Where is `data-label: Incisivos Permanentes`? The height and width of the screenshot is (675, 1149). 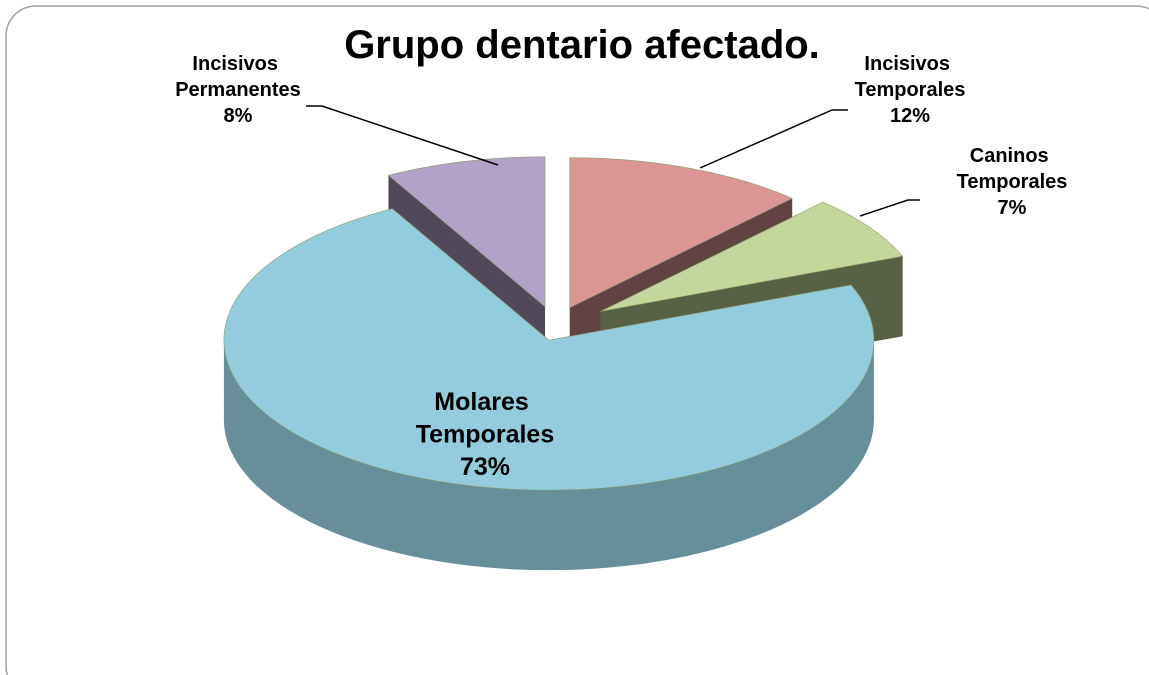
data-label: Incisivos Permanentes is located at coordinates (238, 77).